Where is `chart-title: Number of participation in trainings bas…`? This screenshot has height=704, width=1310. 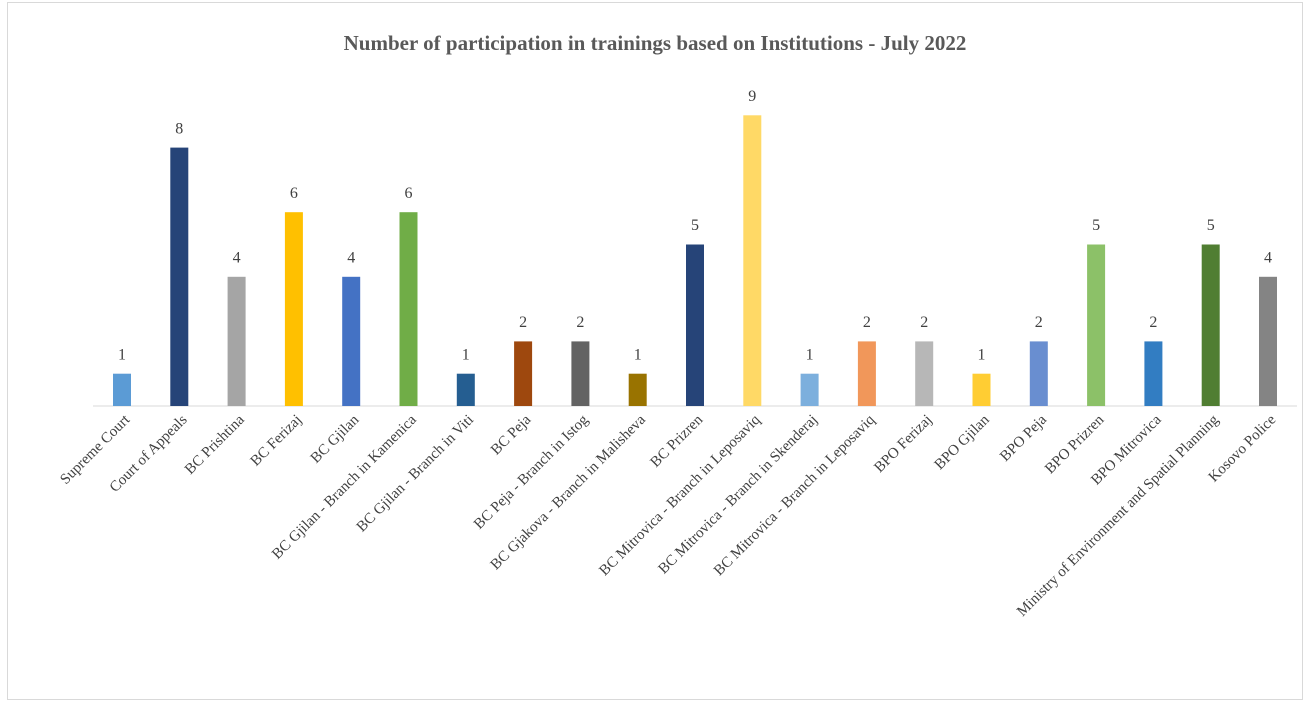
chart-title: Number of participation in trainings bas… is located at coordinates (655, 43).